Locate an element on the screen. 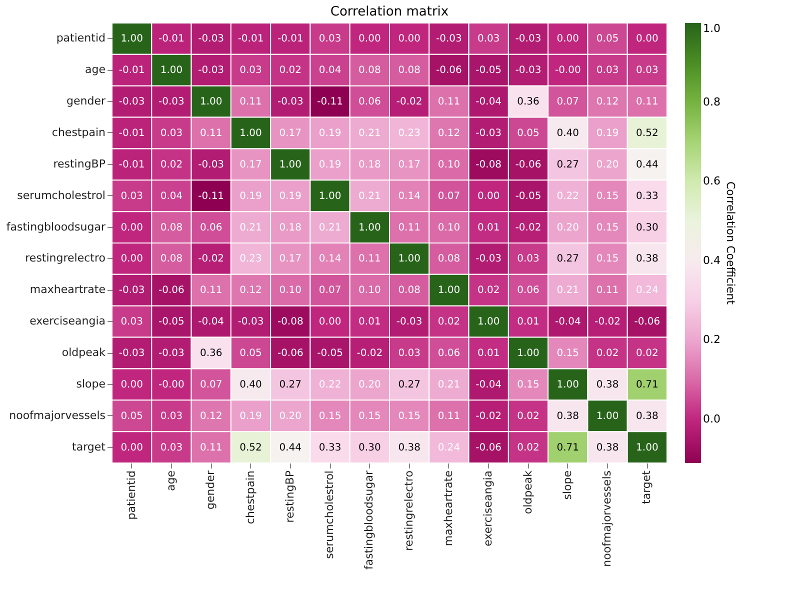 The width and height of the screenshot is (797, 605). x-tick-label: age is located at coordinates (171, 480).